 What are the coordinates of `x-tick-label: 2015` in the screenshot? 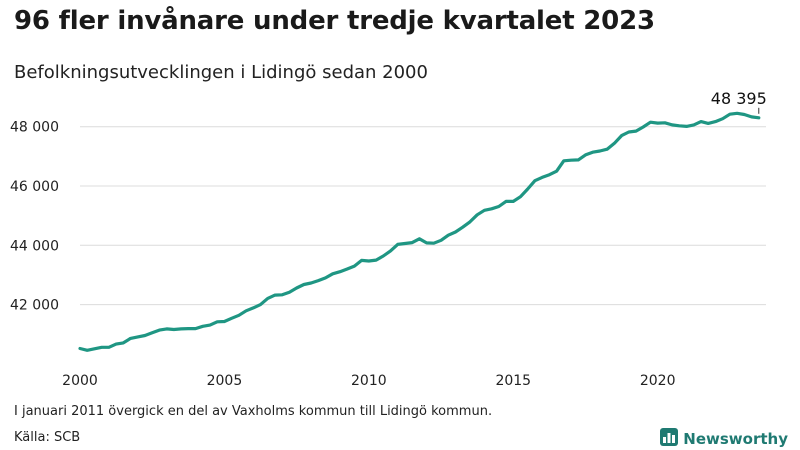 It's located at (513, 381).